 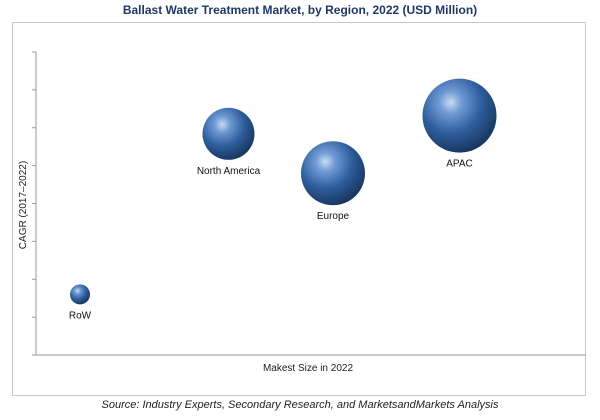 I want to click on x-axis-label: Makest Size in 2022, so click(x=308, y=368).